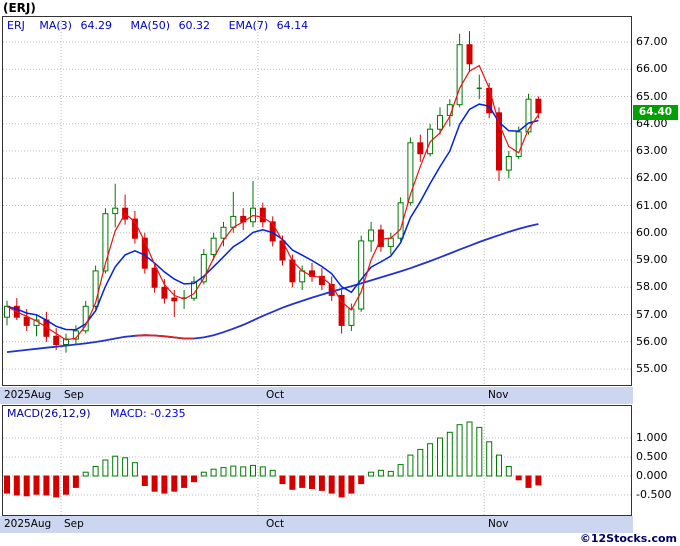 The width and height of the screenshot is (680, 546). What do you see at coordinates (248, 25) in the screenshot?
I see `legend-ema7-label: EMA(7)` at bounding box center [248, 25].